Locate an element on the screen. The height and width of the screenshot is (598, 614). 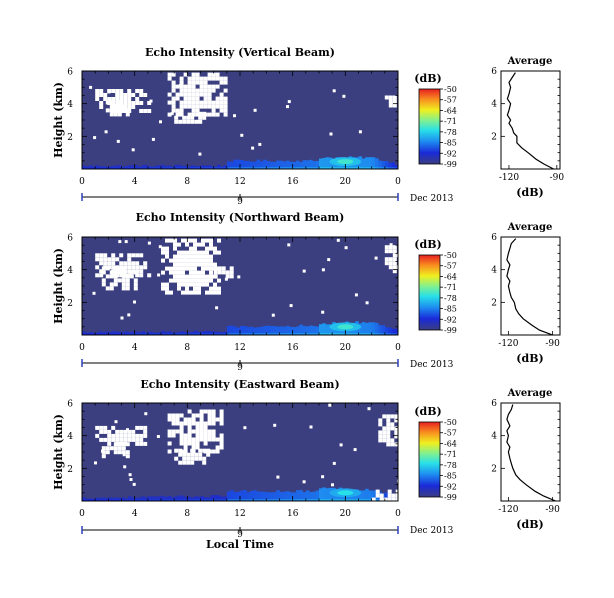
x-tick-label: 20 is located at coordinates (346, 514).